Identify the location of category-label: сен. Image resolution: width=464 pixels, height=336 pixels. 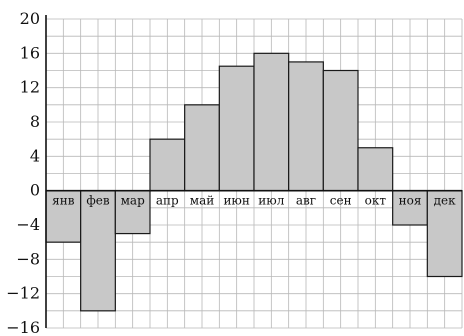
(341, 201).